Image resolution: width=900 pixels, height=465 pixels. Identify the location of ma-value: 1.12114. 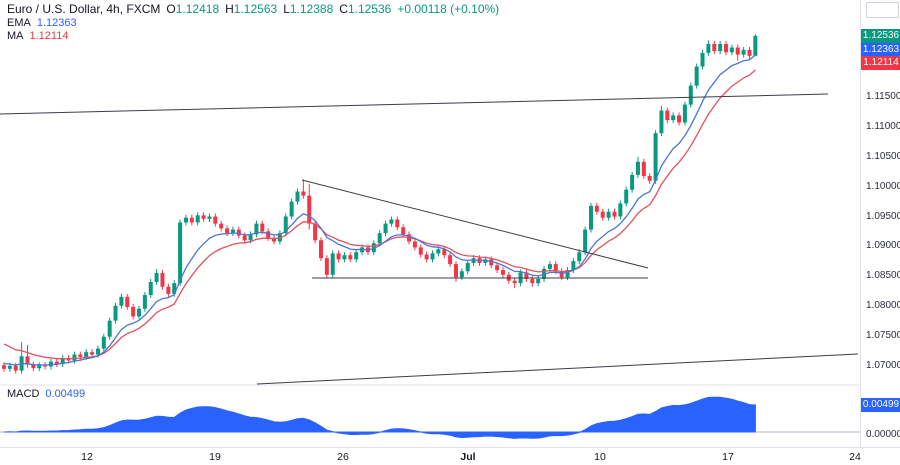
(49, 36).